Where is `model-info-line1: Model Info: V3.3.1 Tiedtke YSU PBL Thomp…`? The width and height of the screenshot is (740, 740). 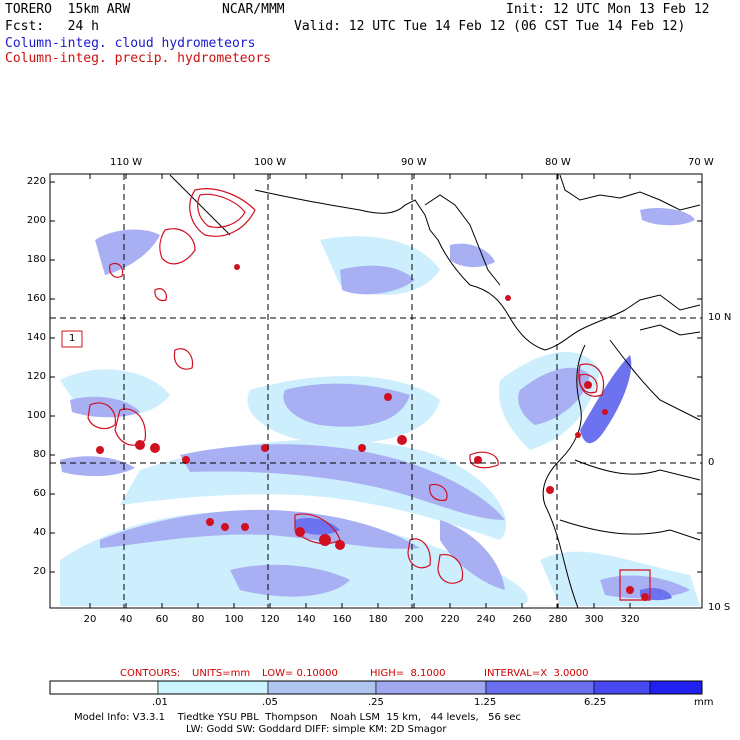 model-info-line1: Model Info: V3.3.1 Tiedtke YSU PBL Thomp… is located at coordinates (297, 717).